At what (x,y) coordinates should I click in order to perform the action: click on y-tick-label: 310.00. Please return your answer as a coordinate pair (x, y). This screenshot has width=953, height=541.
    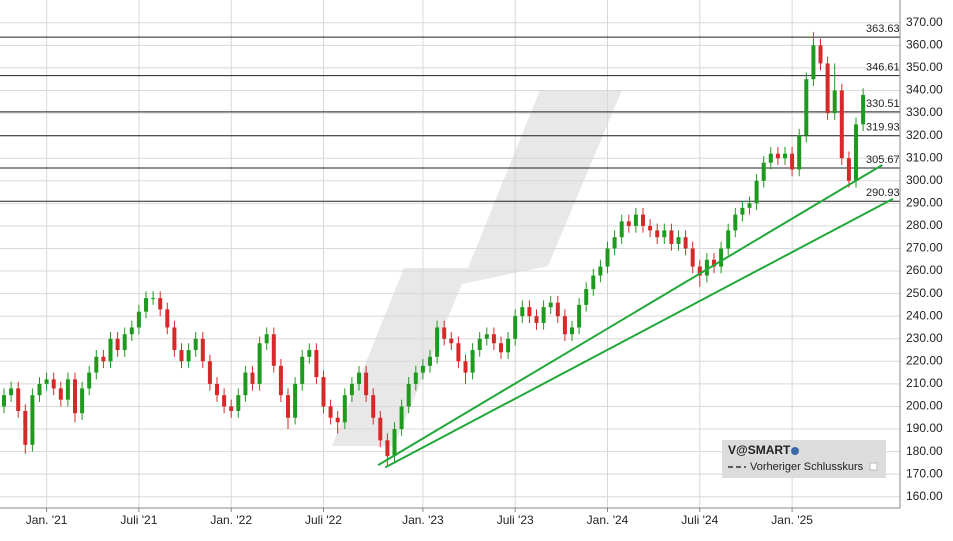
    Looking at the image, I should click on (924, 157).